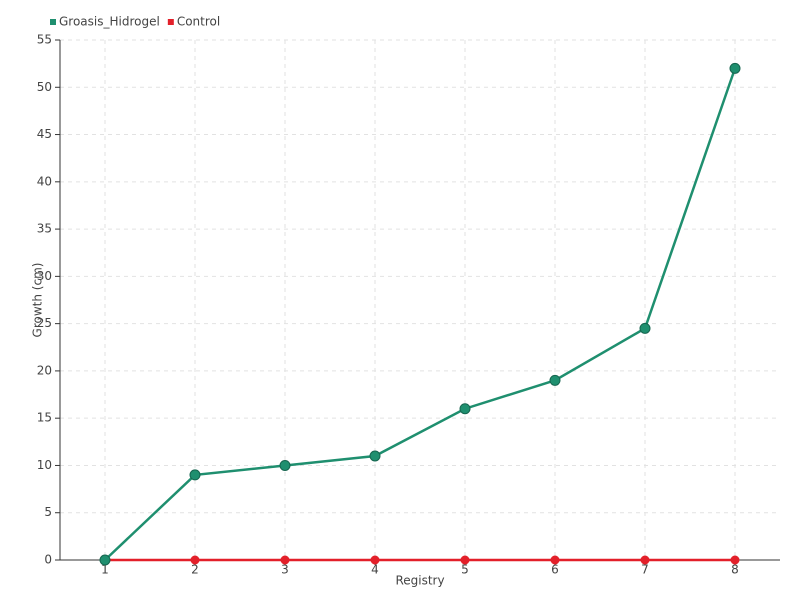 The image size is (800, 600). Describe the element at coordinates (44, 323) in the screenshot. I see `y-tick-label: 25` at that location.